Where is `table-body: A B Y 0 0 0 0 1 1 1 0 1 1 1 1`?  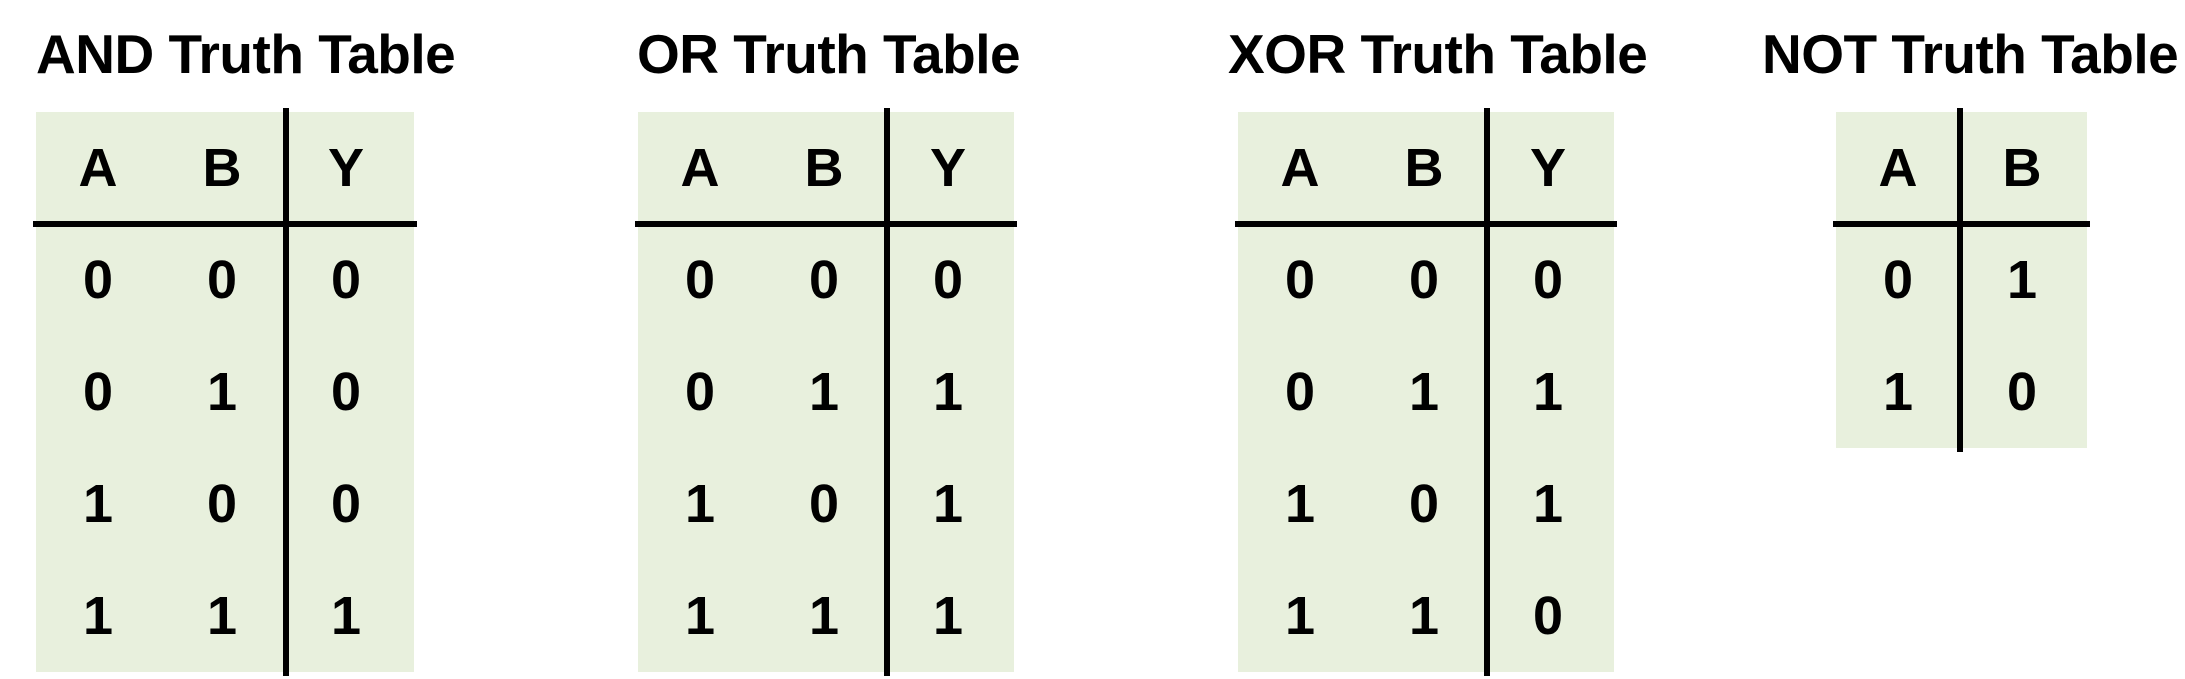
table-body: A B Y 0 0 0 0 1 1 1 0 1 1 1 1 is located at coordinates (826, 392).